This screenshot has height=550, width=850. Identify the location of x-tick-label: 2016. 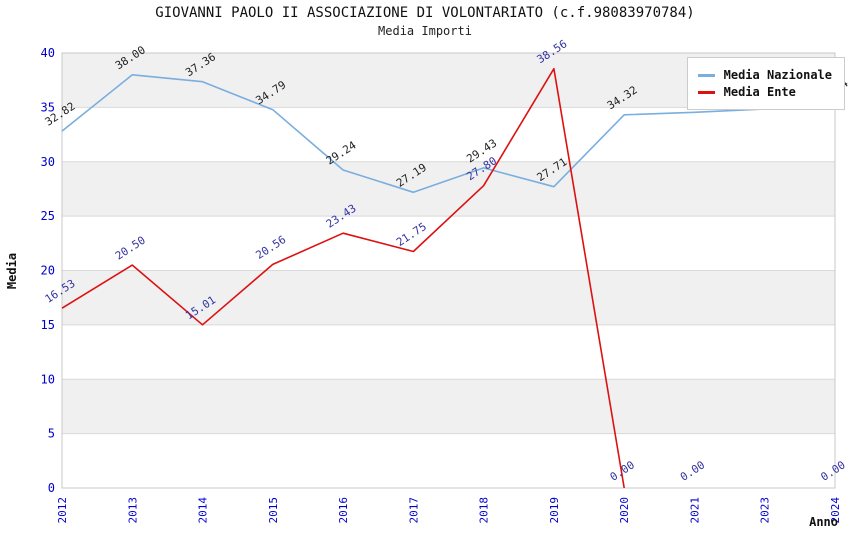
(343, 510).